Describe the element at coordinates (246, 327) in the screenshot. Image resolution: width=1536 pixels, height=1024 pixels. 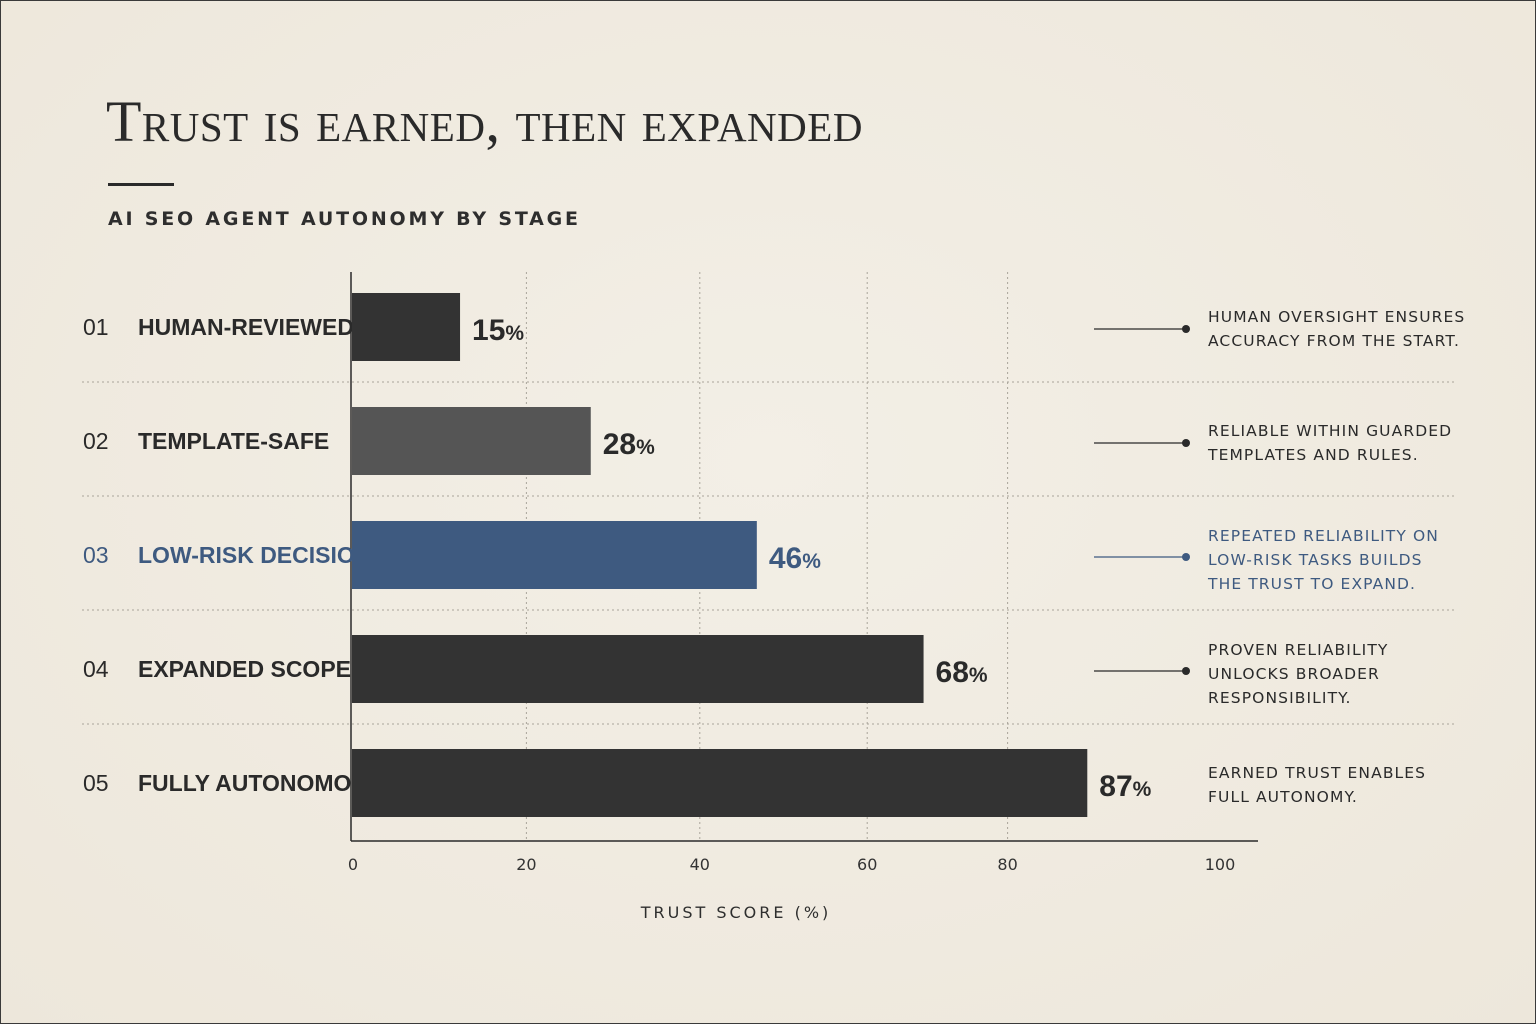
I see `stage-label: HUMAN-REVIEWED` at that location.